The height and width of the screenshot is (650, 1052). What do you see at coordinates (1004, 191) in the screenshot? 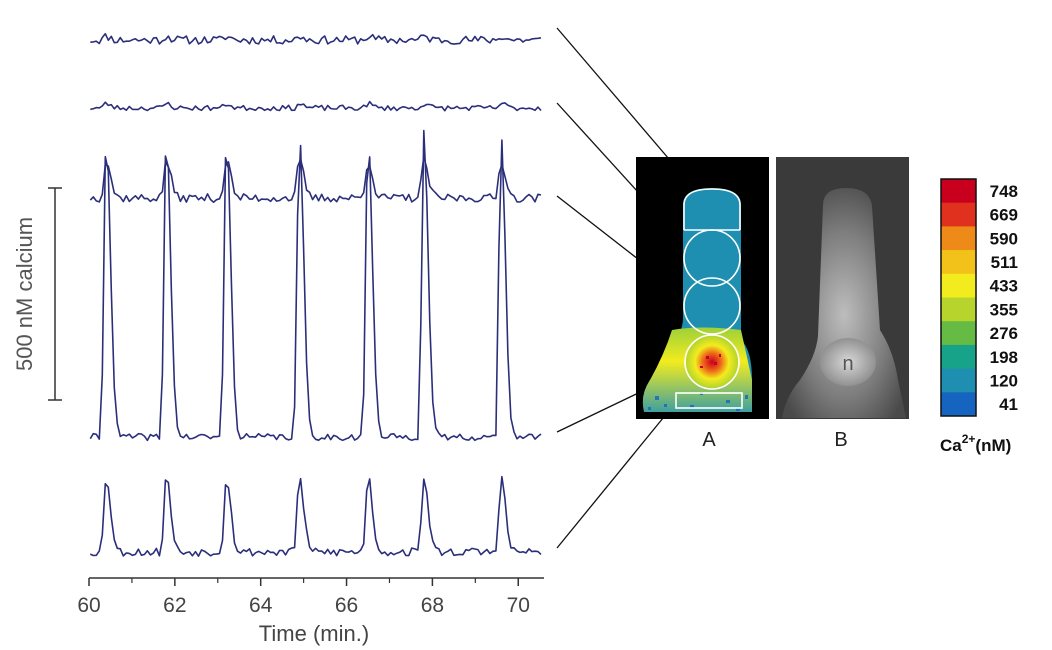
I see `colorbar-label-748: 748` at bounding box center [1004, 191].